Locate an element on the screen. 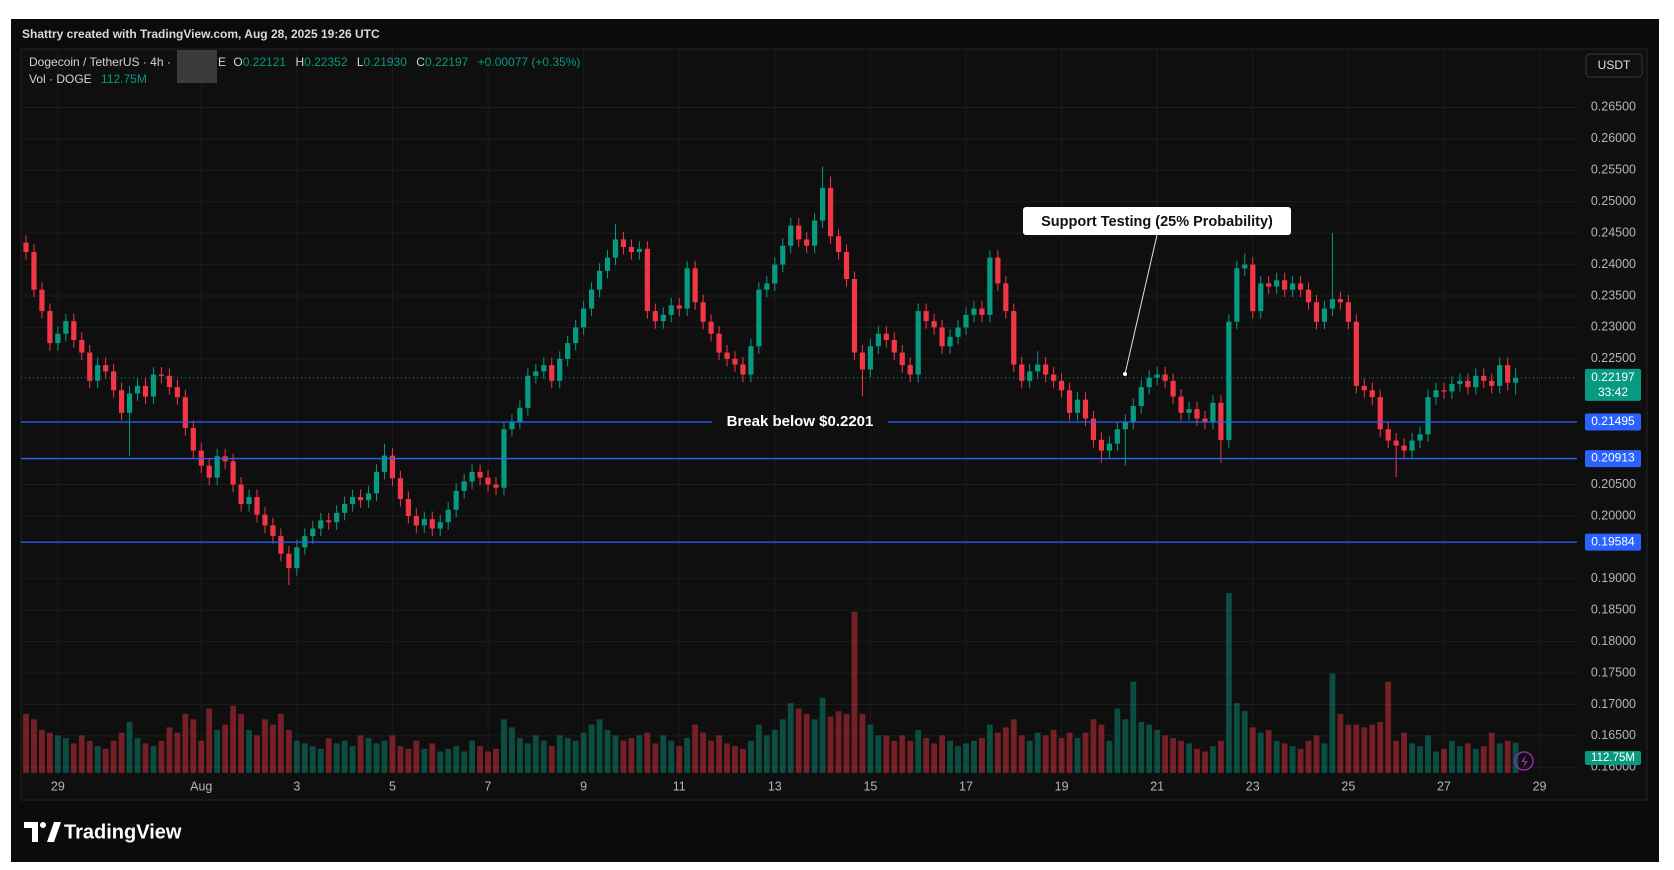 The width and height of the screenshot is (1674, 870). annotation-box is located at coordinates (1157, 221).